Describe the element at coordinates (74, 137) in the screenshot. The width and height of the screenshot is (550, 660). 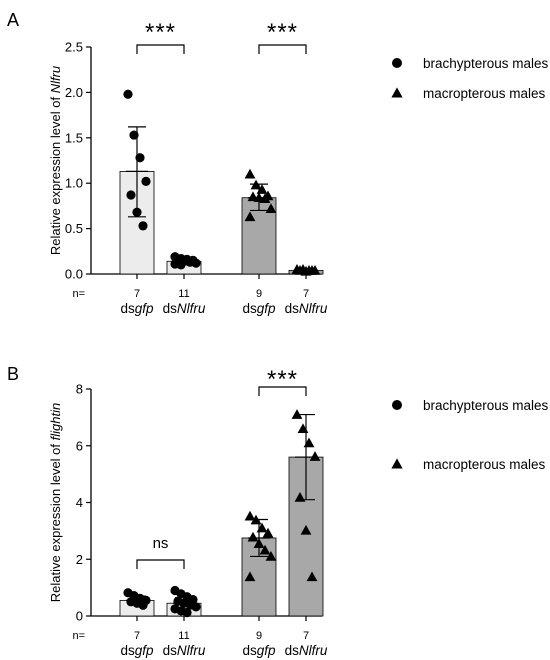
I see `y-tick-label: 1.5` at that location.